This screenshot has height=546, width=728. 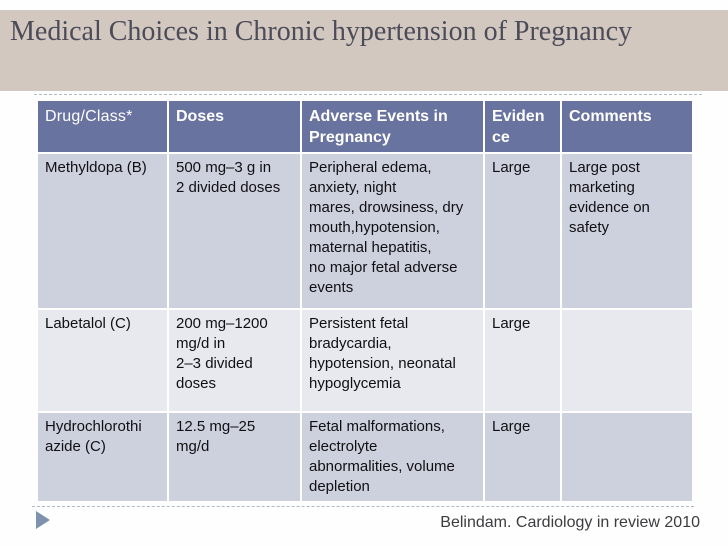 What do you see at coordinates (43, 520) in the screenshot?
I see `bullet-arrow-icon` at bounding box center [43, 520].